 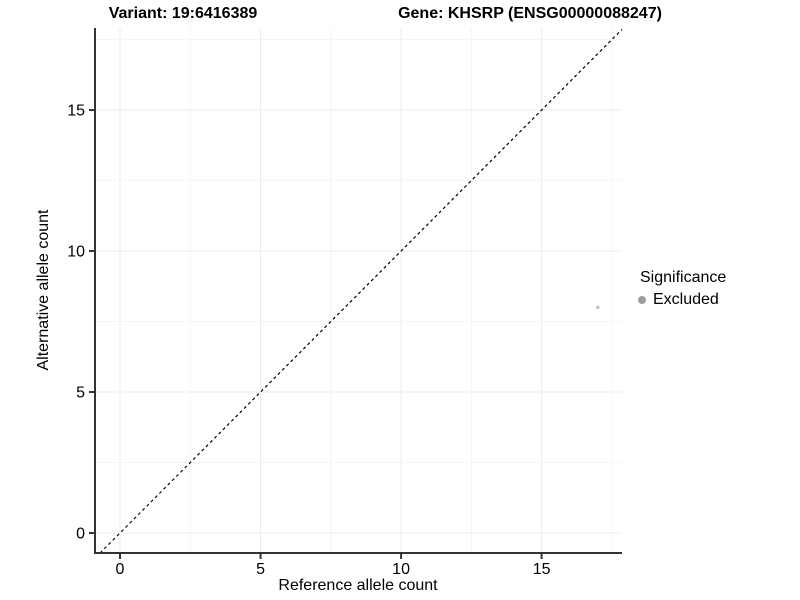 What do you see at coordinates (542, 569) in the screenshot?
I see `x-tick-label: 15` at bounding box center [542, 569].